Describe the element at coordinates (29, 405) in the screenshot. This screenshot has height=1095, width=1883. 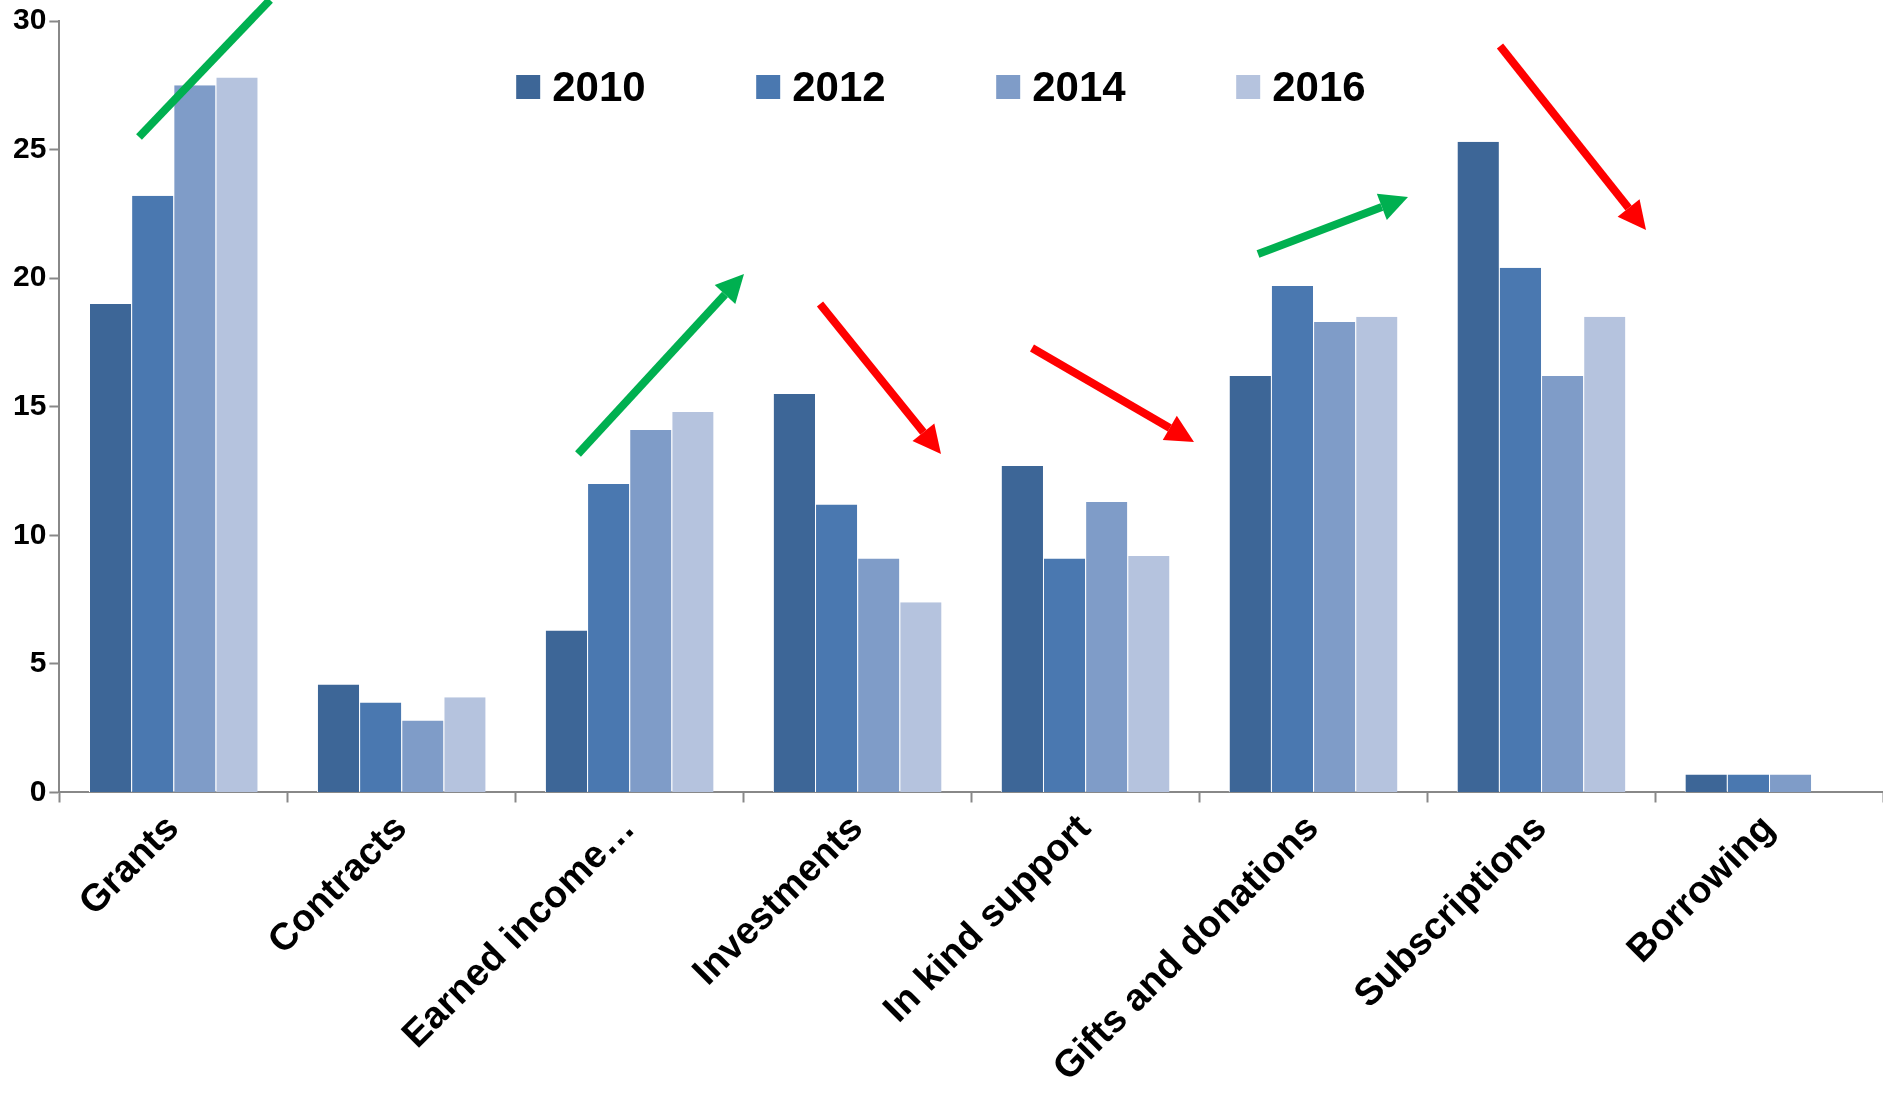
I see `y-tick-label: 15` at that location.